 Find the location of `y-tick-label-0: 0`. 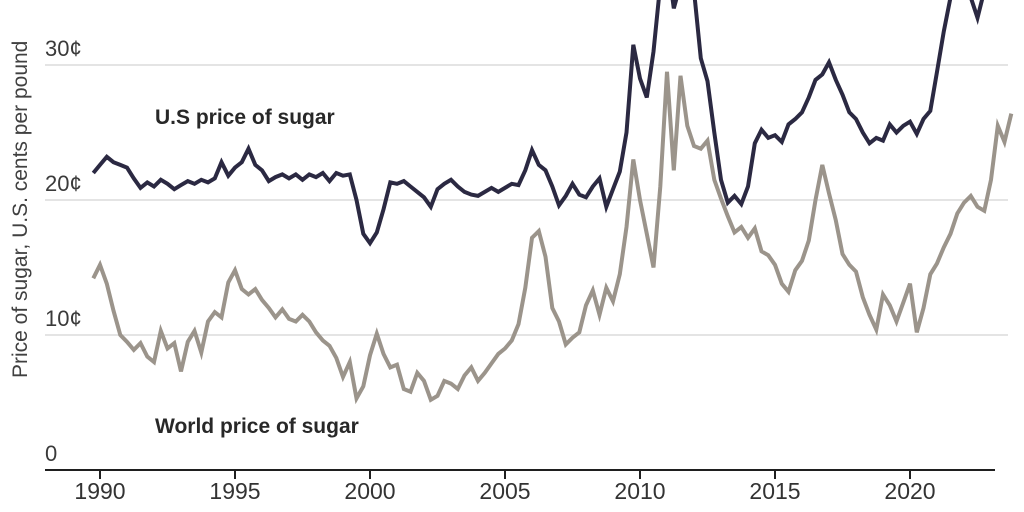

y-tick-label-0: 0 is located at coordinates (51, 453).